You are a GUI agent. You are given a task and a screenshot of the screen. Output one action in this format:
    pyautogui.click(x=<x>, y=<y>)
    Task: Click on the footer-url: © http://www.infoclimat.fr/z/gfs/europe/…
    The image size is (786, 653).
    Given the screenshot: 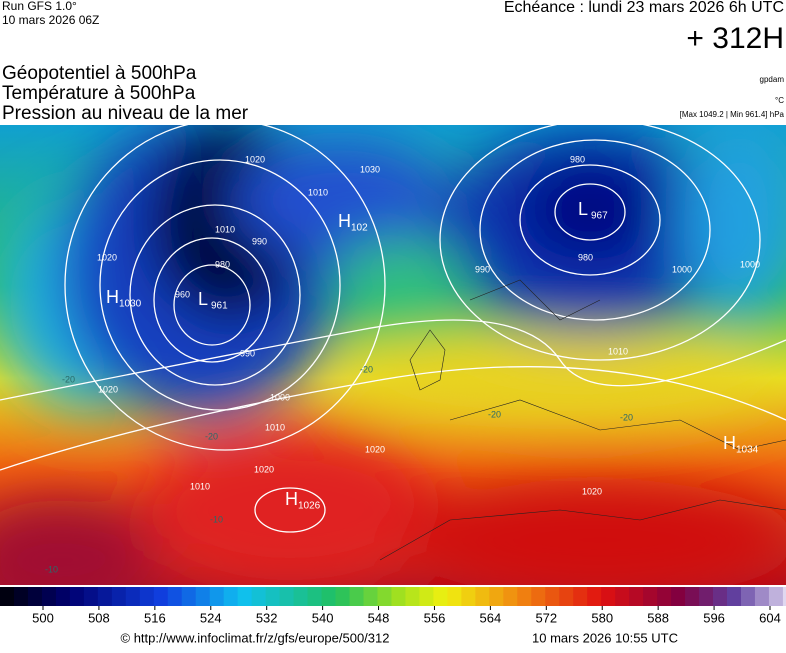 What is the action you would take?
    pyautogui.click(x=255, y=637)
    